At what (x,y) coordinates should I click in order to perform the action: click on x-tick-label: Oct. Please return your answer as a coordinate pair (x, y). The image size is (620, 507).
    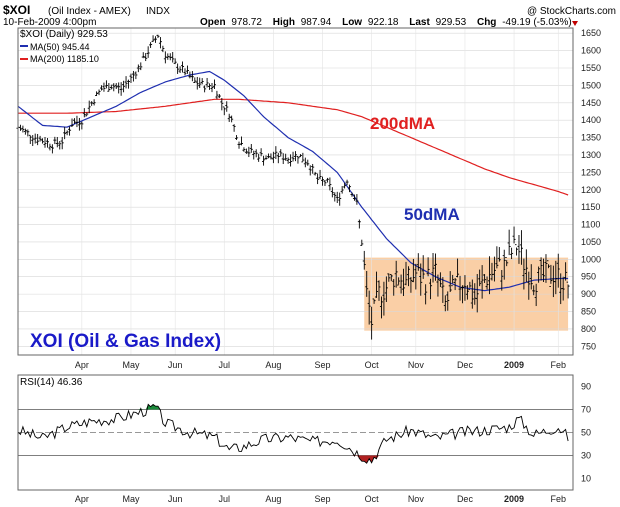
    Looking at the image, I should click on (372, 499).